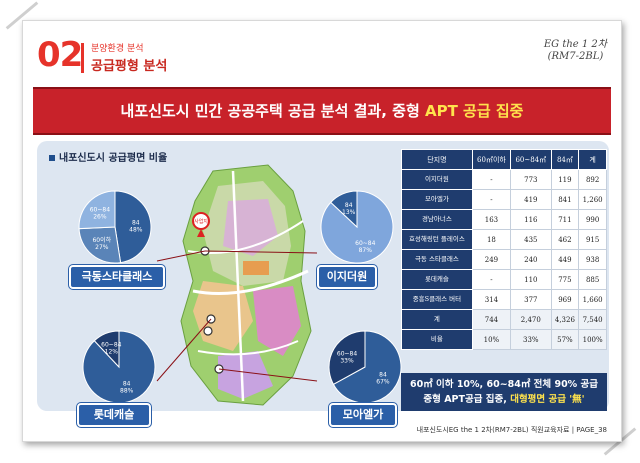  What do you see at coordinates (531, 179) in the screenshot?
I see `table-cell: 773` at bounding box center [531, 179].